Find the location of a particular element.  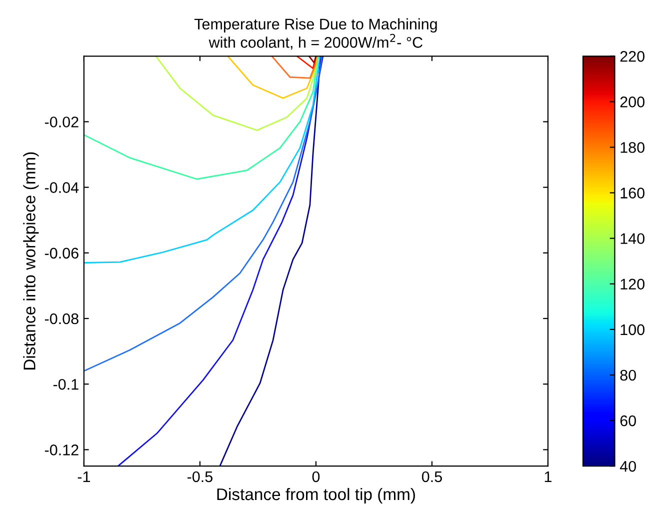

x-tick-label: 0 is located at coordinates (316, 476).